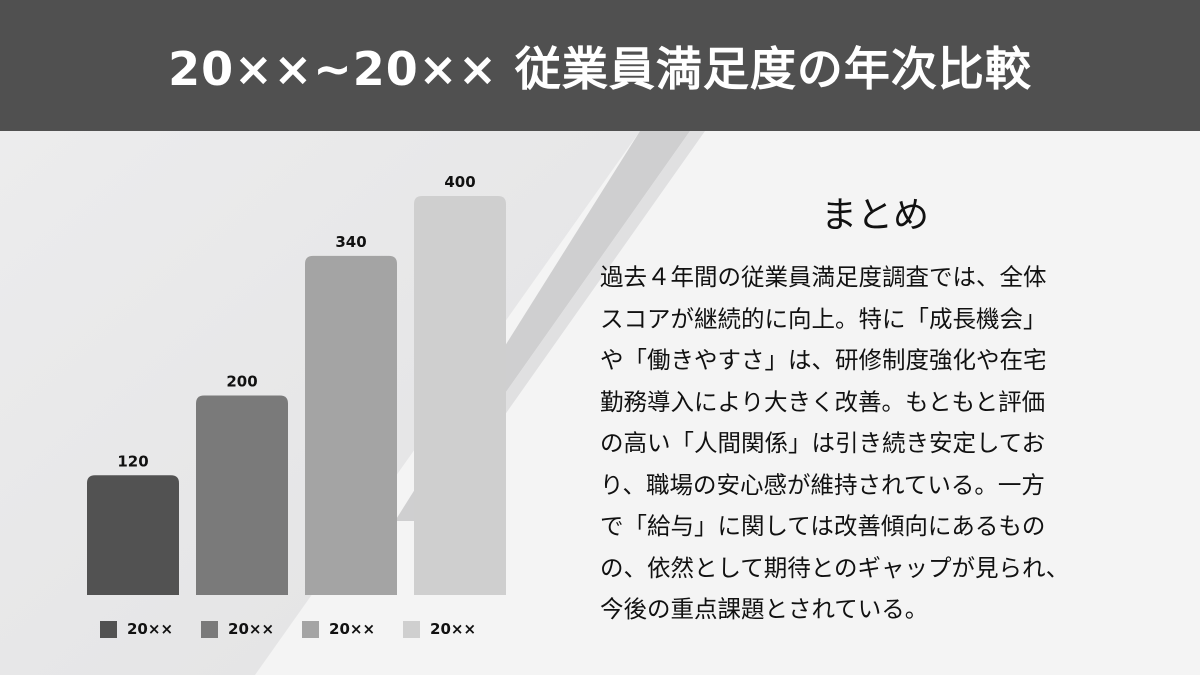  I want to click on data-label: 400, so click(459, 182).